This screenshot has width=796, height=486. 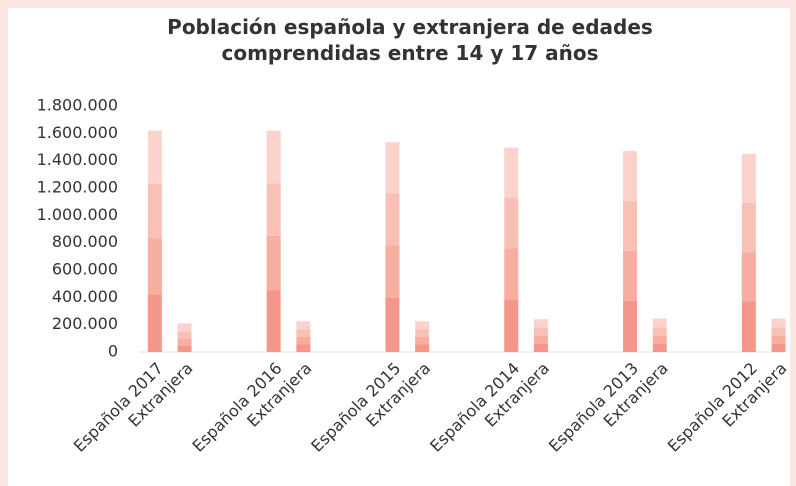 What do you see at coordinates (85, 323) in the screenshot?
I see `y-tick-label: 200.000` at bounding box center [85, 323].